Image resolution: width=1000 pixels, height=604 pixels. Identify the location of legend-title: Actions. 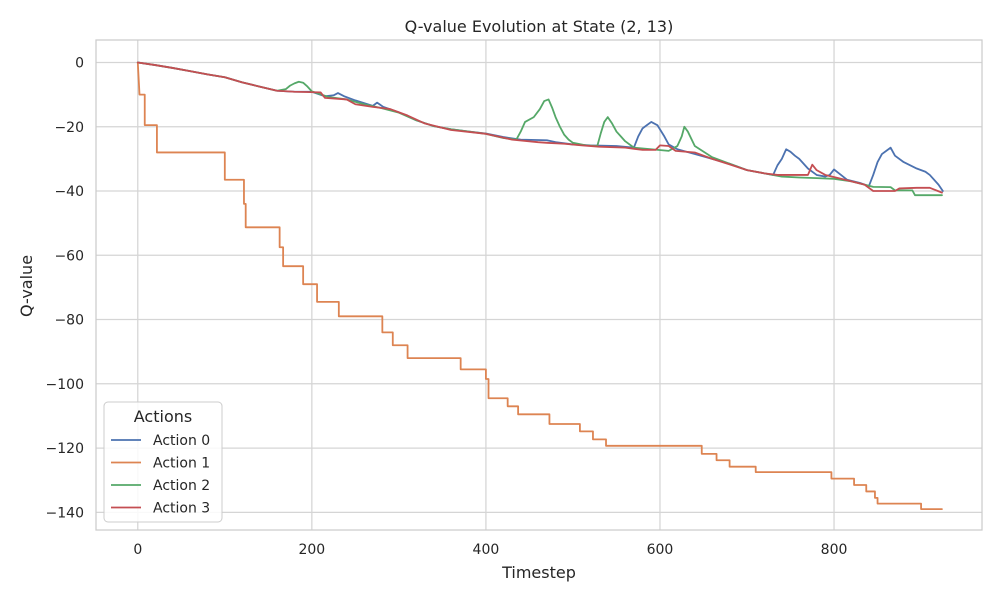
(163, 416).